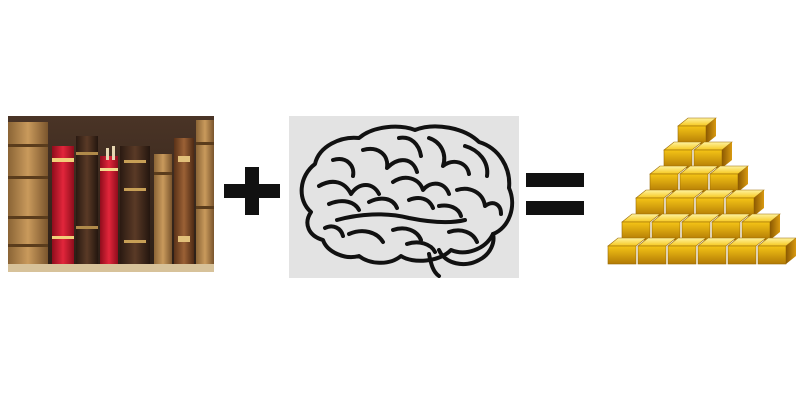  Describe the element at coordinates (407, 201) in the screenshot. I see `brain-icon` at that location.